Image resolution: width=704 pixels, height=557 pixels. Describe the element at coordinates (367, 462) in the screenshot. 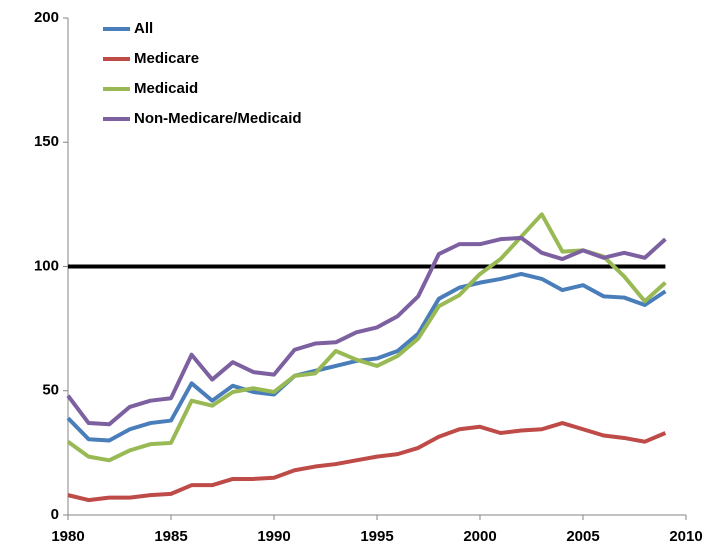

I see `series-line` at that location.